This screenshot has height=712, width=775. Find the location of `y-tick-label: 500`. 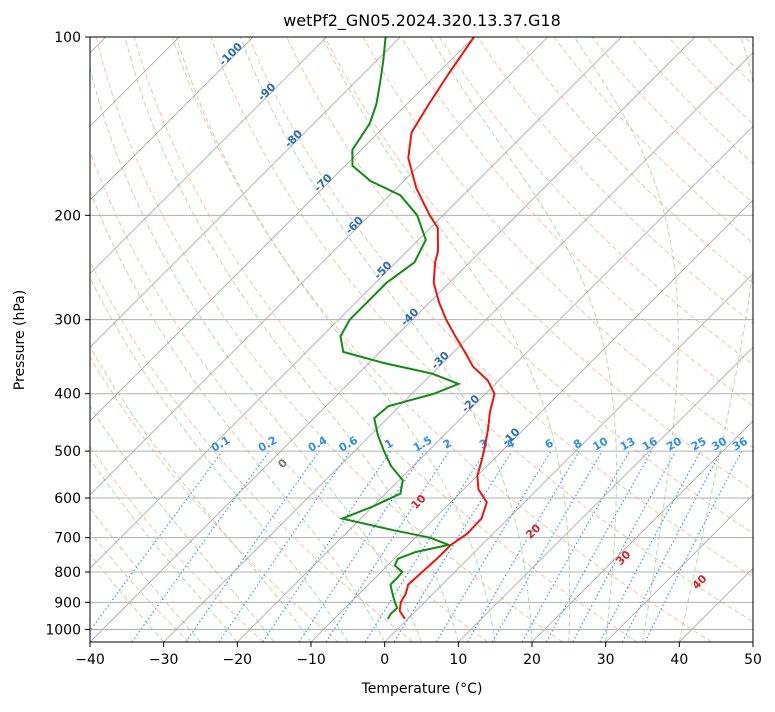

y-tick-label: 500 is located at coordinates (67, 452).